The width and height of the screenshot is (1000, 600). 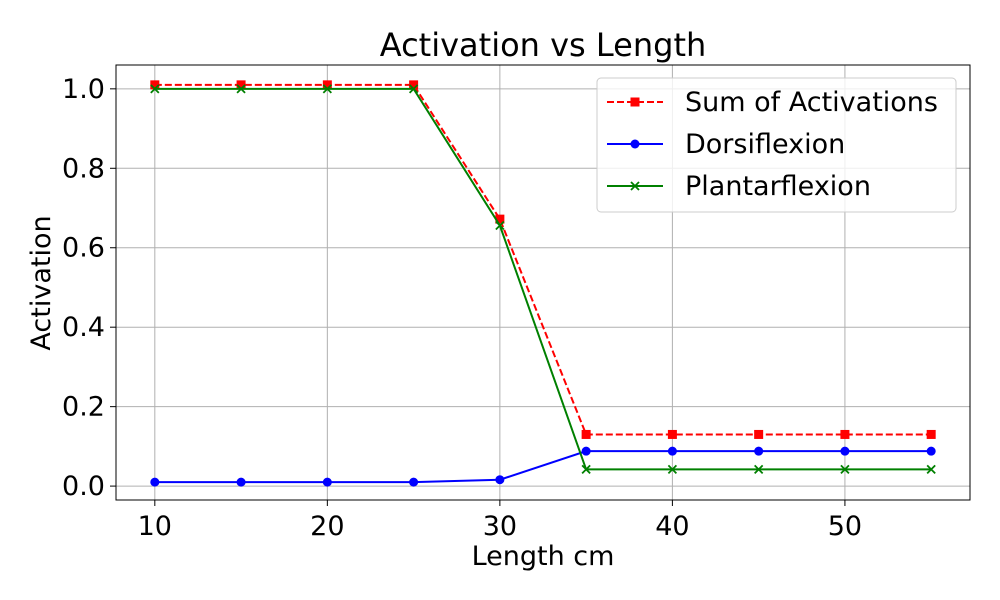 I want to click on legend-item-plantarflexion: Plantarflexion, so click(x=739, y=186).